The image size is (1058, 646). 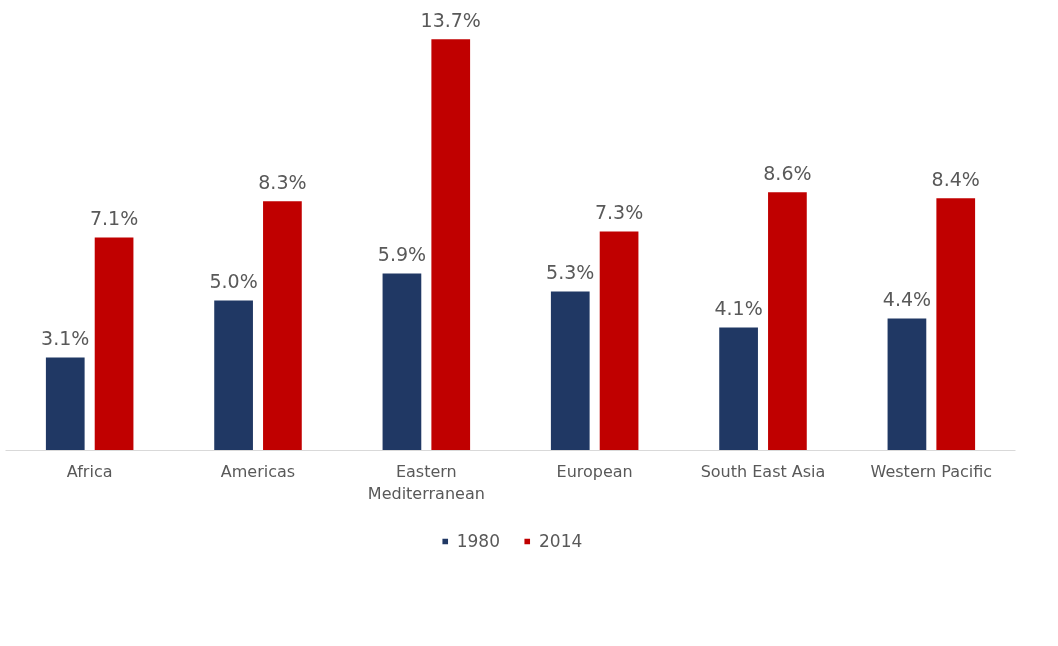 I want to click on data-label: 5.3%, so click(x=570, y=272).